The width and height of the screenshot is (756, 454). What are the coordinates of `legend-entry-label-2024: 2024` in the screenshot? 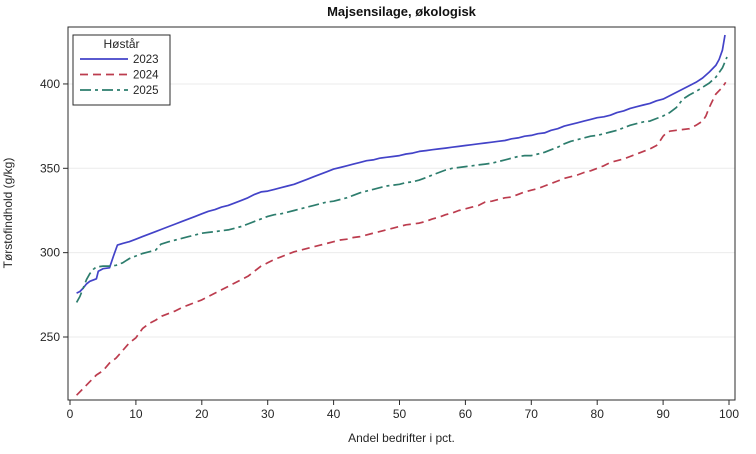 It's located at (146, 76).